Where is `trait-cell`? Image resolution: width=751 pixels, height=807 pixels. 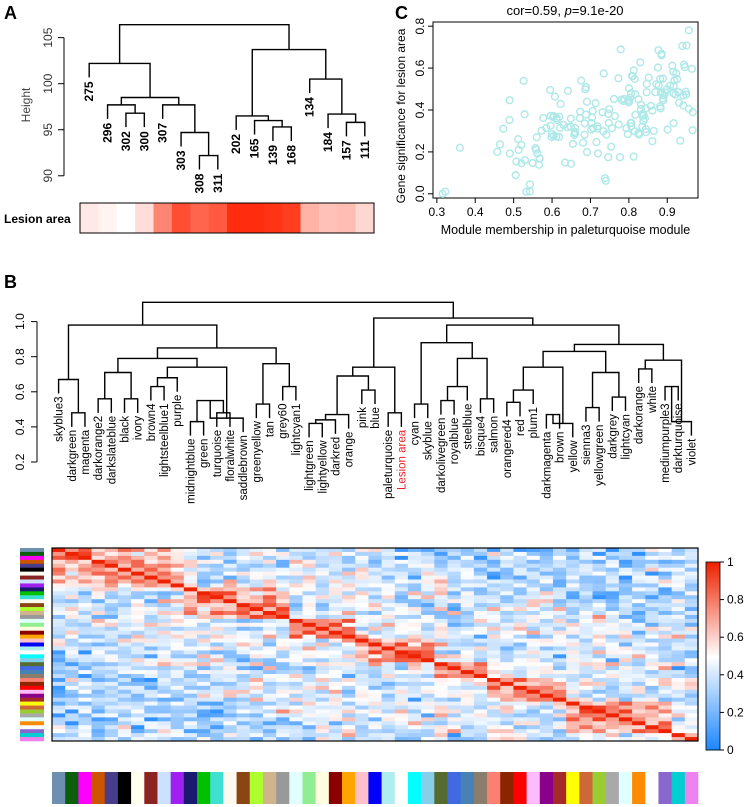 trait-cell is located at coordinates (273, 218).